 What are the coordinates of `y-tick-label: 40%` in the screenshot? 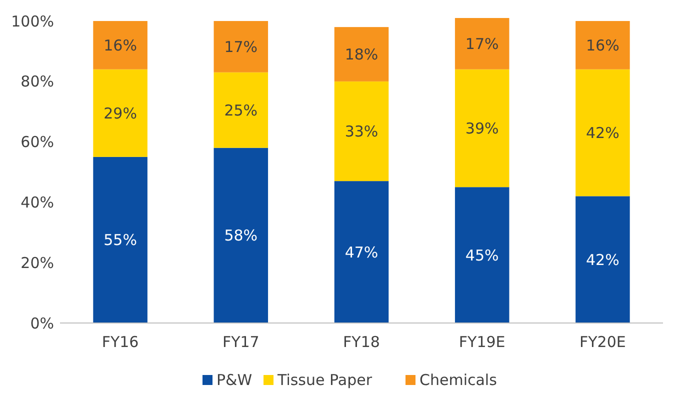 It's located at (37, 202).